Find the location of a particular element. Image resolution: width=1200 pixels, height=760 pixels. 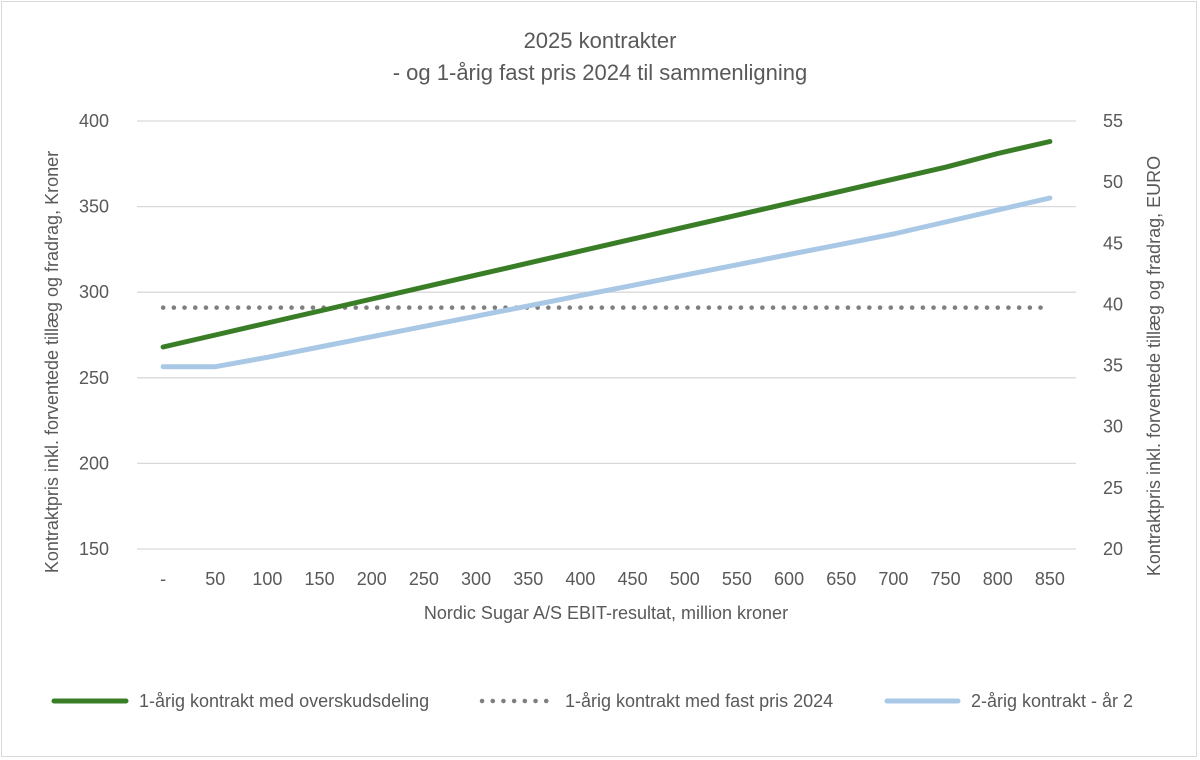

x-tick-label: 600 is located at coordinates (789, 579).